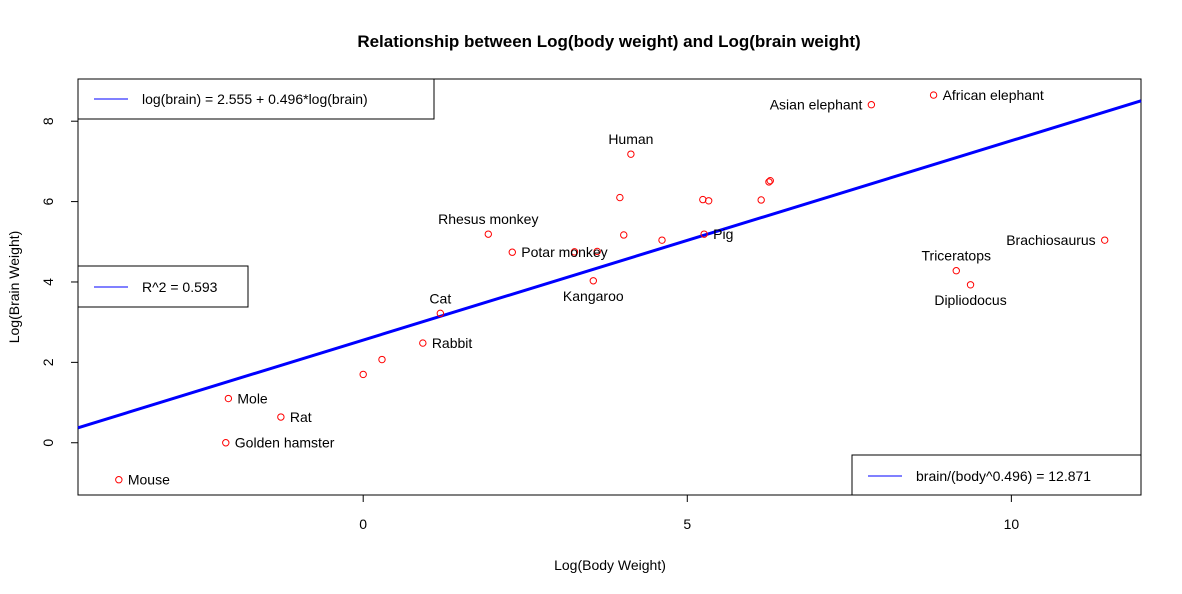  What do you see at coordinates (593, 296) in the screenshot?
I see `point-label: Kangaroo` at bounding box center [593, 296].